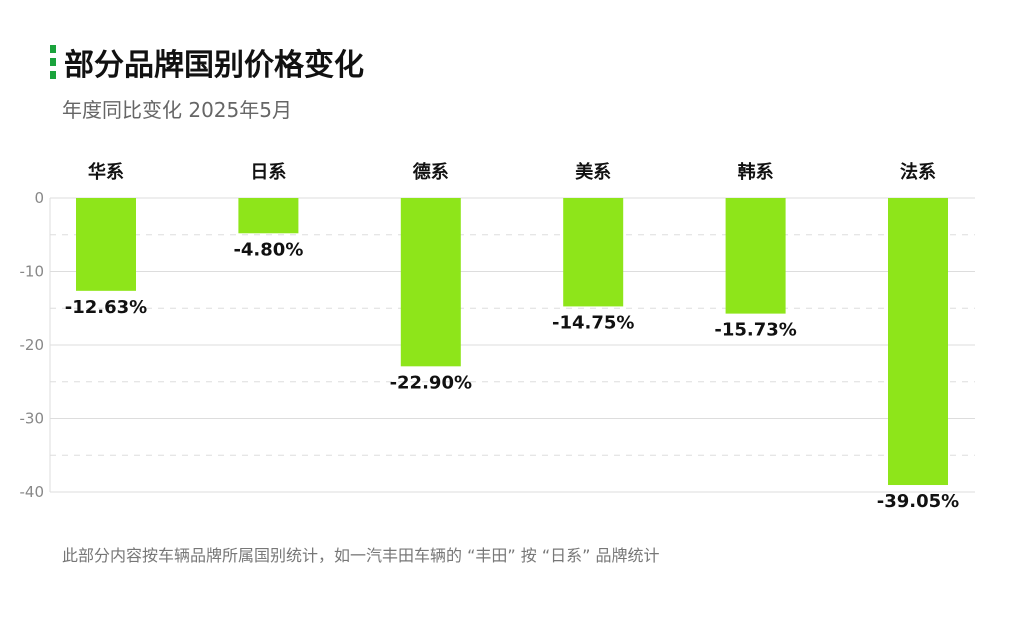 This screenshot has width=1024, height=626. Describe the element at coordinates (431, 172) in the screenshot. I see `category-label: 德系` at that location.